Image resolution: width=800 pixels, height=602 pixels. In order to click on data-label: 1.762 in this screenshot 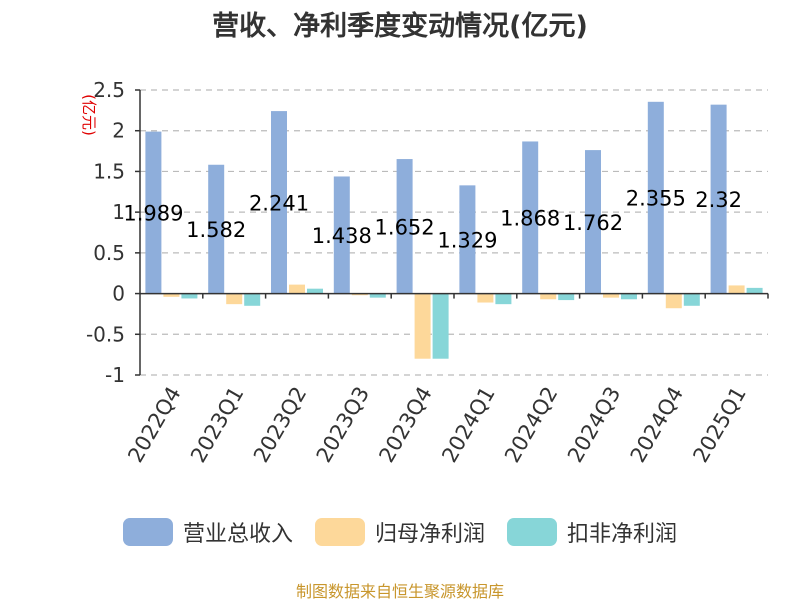, I will do `click(593, 223)`.